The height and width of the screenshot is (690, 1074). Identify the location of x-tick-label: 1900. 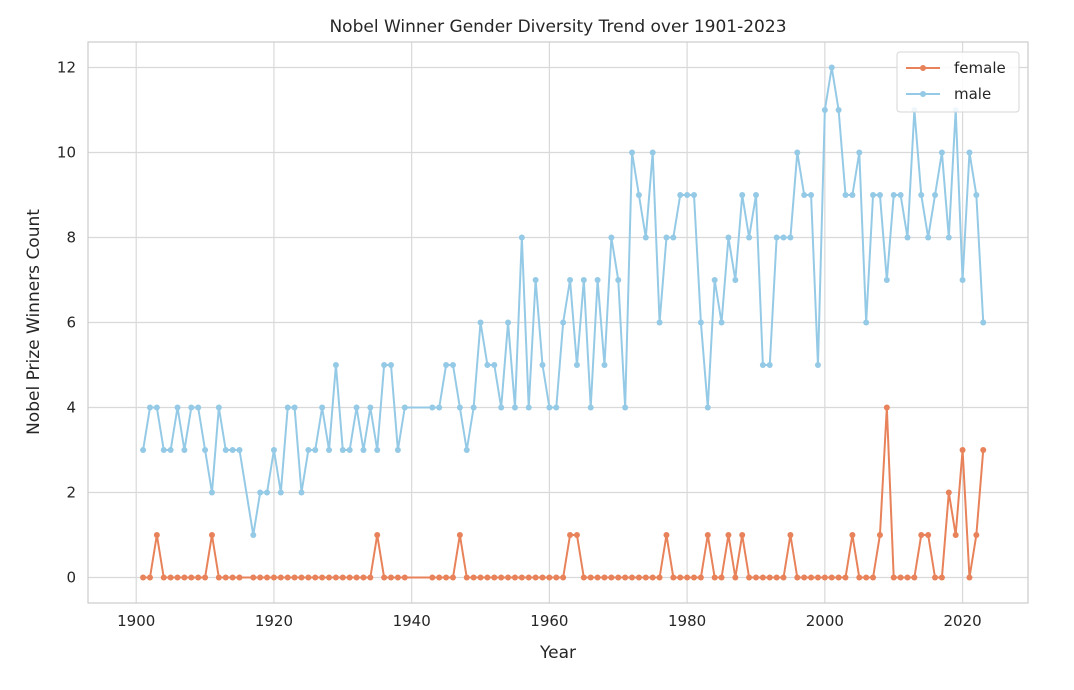
(136, 621).